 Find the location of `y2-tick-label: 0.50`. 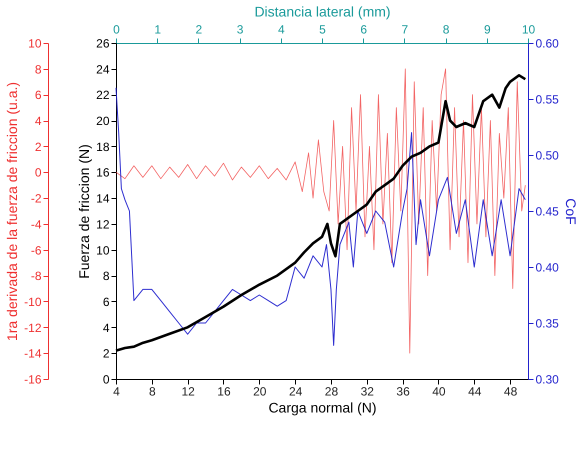

y2-tick-label: 0.50 is located at coordinates (548, 155).